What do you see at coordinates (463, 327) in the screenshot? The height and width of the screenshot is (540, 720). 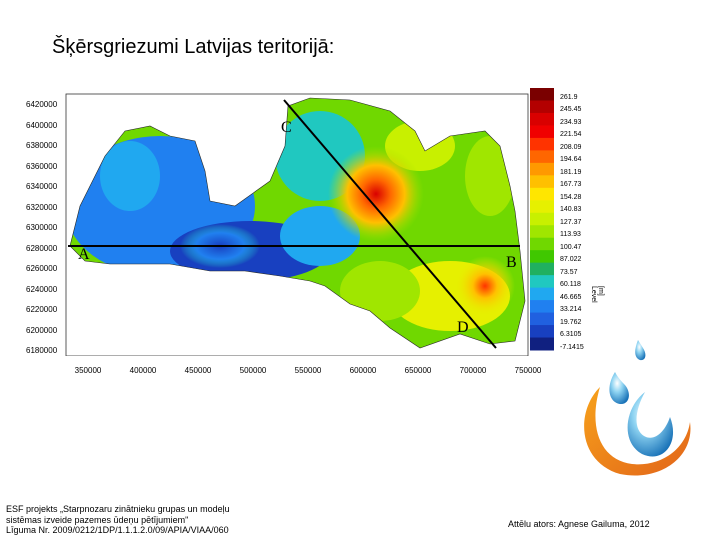 I see `section-label-d: D` at bounding box center [463, 327].